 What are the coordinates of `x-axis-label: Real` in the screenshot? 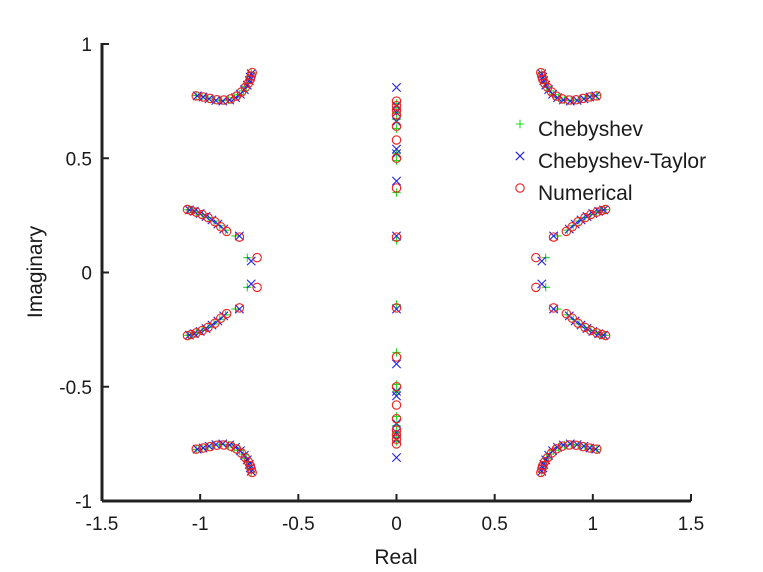 It's located at (395, 557).